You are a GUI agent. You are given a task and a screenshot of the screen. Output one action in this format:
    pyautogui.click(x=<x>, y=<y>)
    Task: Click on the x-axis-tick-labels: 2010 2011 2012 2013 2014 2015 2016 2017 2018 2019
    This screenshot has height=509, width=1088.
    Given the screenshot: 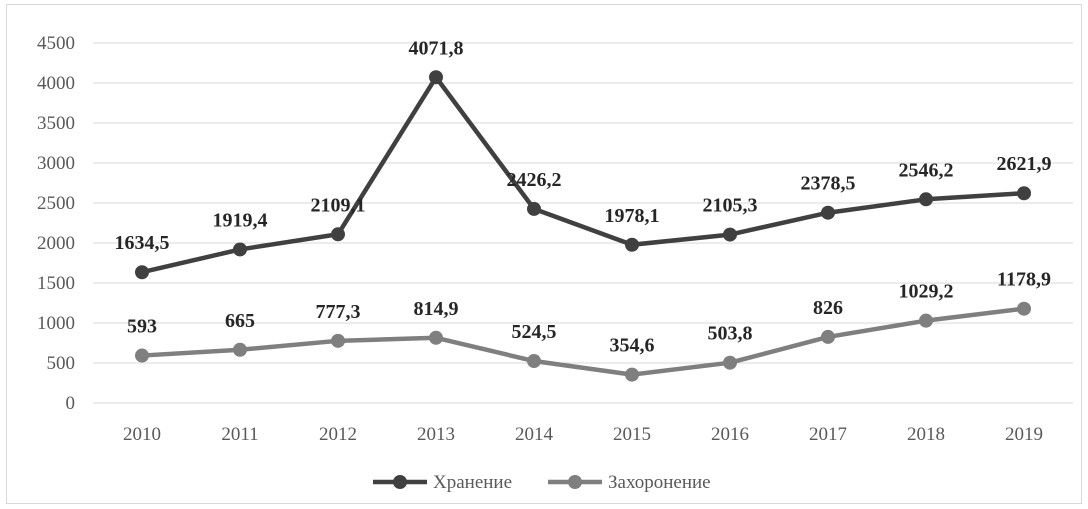 What is the action you would take?
    pyautogui.click(x=583, y=434)
    